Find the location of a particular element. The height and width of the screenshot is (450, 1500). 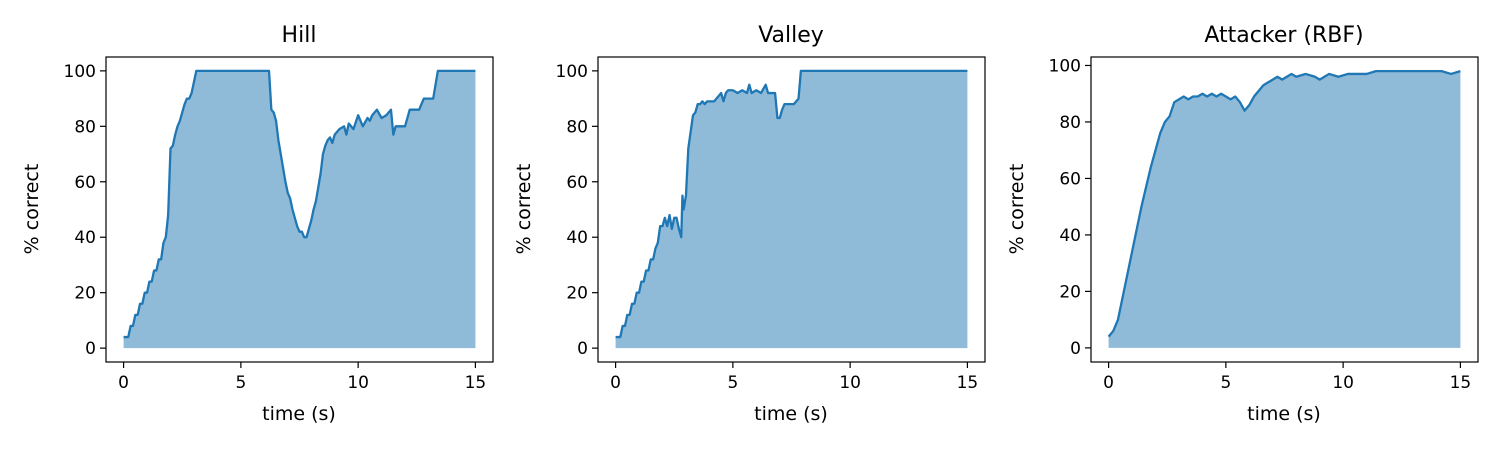

panel-title: Valley is located at coordinates (791, 35).